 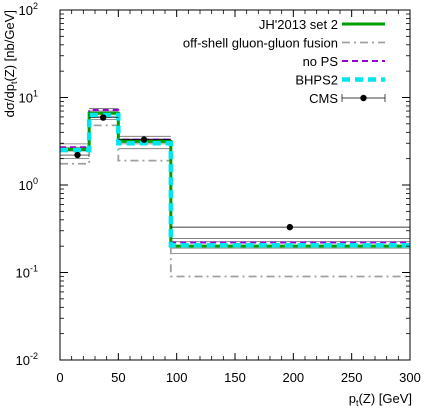 I want to click on x-tick-label: 0, so click(x=59, y=377).